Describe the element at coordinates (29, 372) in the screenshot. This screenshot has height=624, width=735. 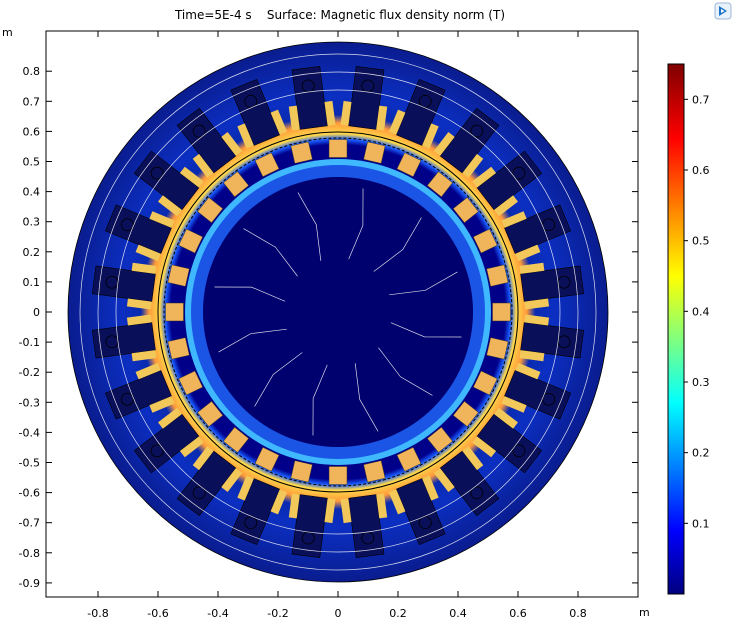
I see `y-tick-label: -0.2` at that location.